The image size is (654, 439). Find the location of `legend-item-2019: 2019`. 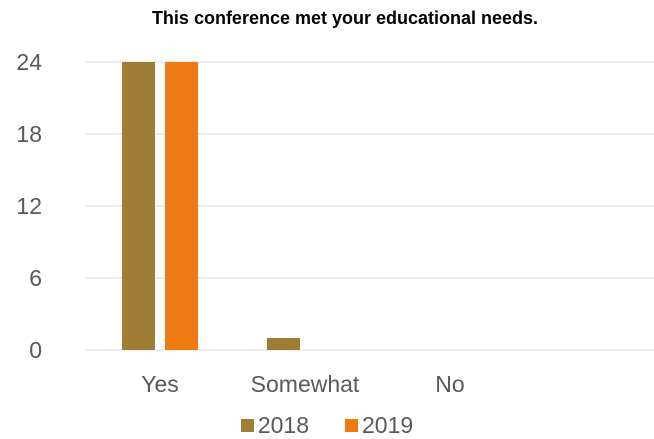

legend-item-2019: 2019 is located at coordinates (379, 425).